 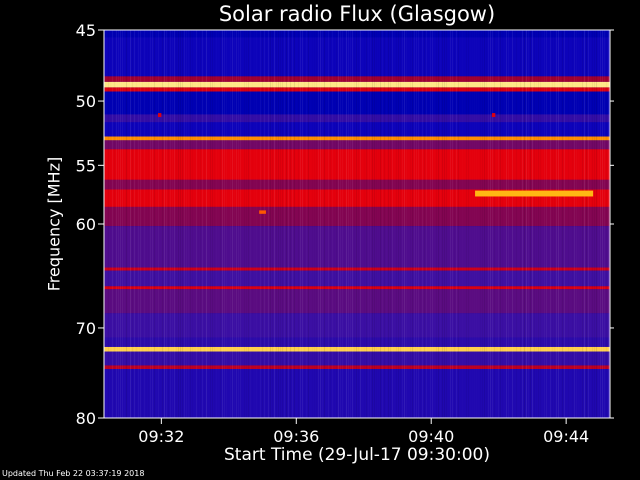 I want to click on y-tick-label: 80, so click(x=86, y=418).